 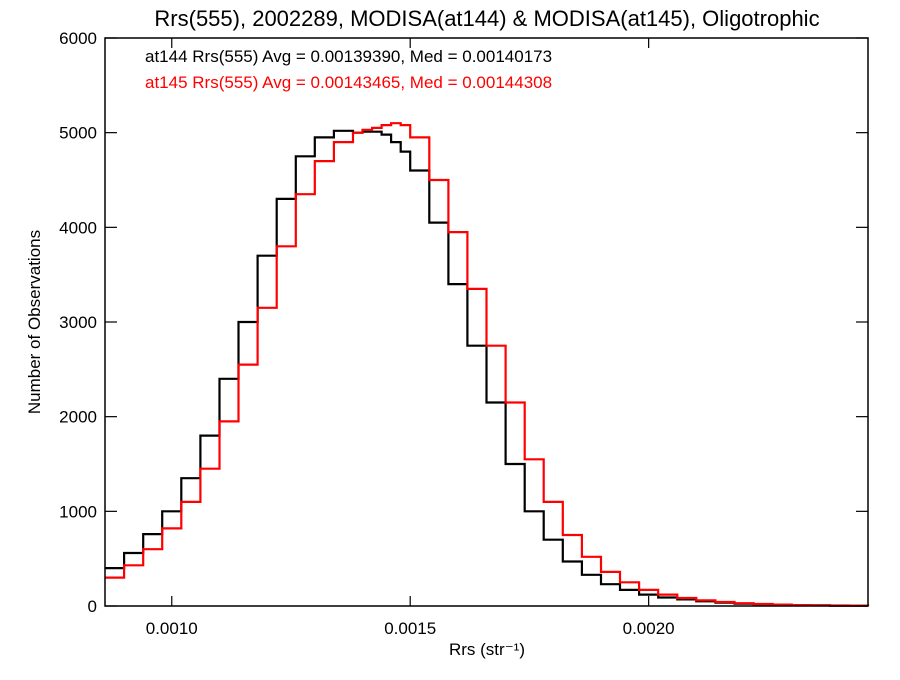 I want to click on x-tick-label: 0.0020, so click(x=649, y=628).